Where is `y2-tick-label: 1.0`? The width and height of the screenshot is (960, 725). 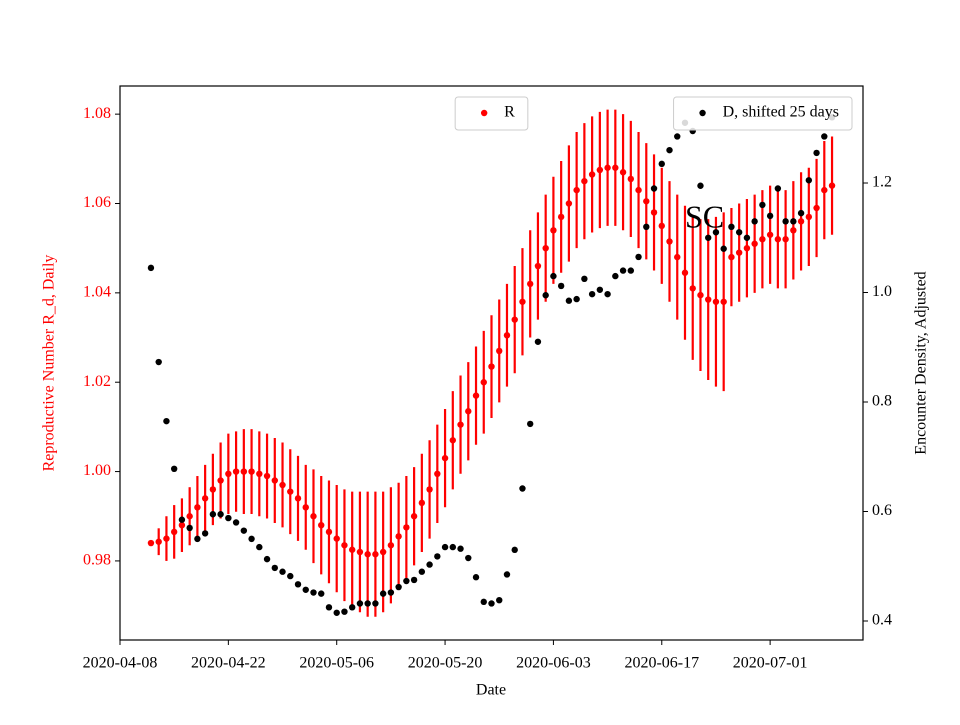
y2-tick-label: 1.0 is located at coordinates (882, 291).